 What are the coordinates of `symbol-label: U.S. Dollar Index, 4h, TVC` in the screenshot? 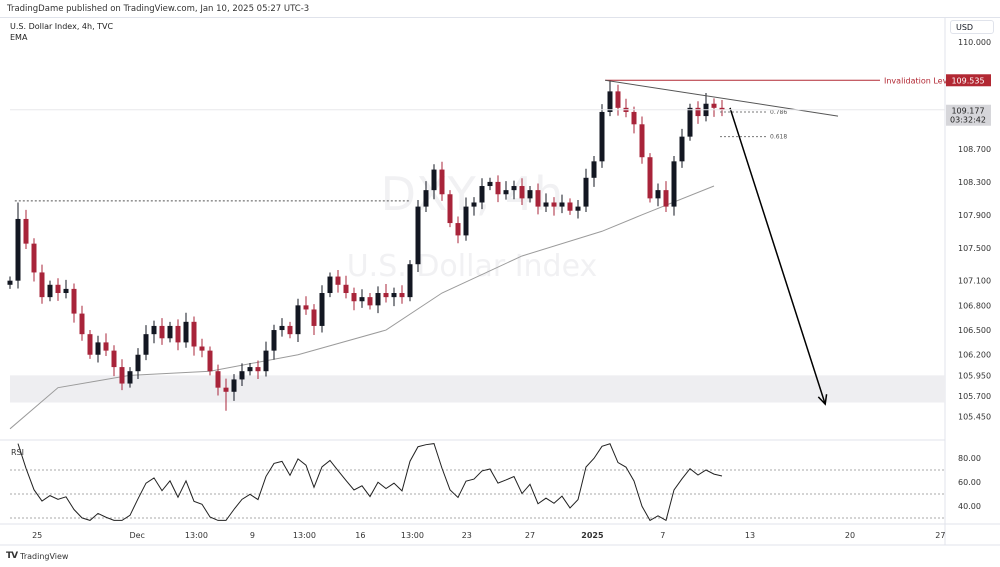 It's located at (62, 26).